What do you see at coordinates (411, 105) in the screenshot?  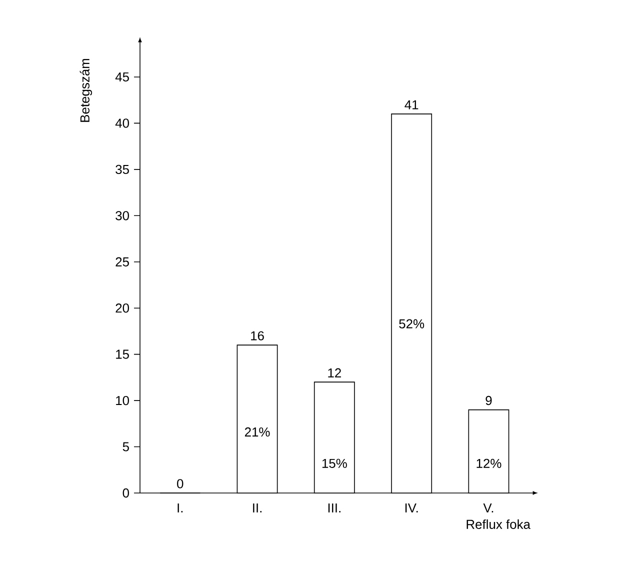 I see `data-label: 41` at bounding box center [411, 105].